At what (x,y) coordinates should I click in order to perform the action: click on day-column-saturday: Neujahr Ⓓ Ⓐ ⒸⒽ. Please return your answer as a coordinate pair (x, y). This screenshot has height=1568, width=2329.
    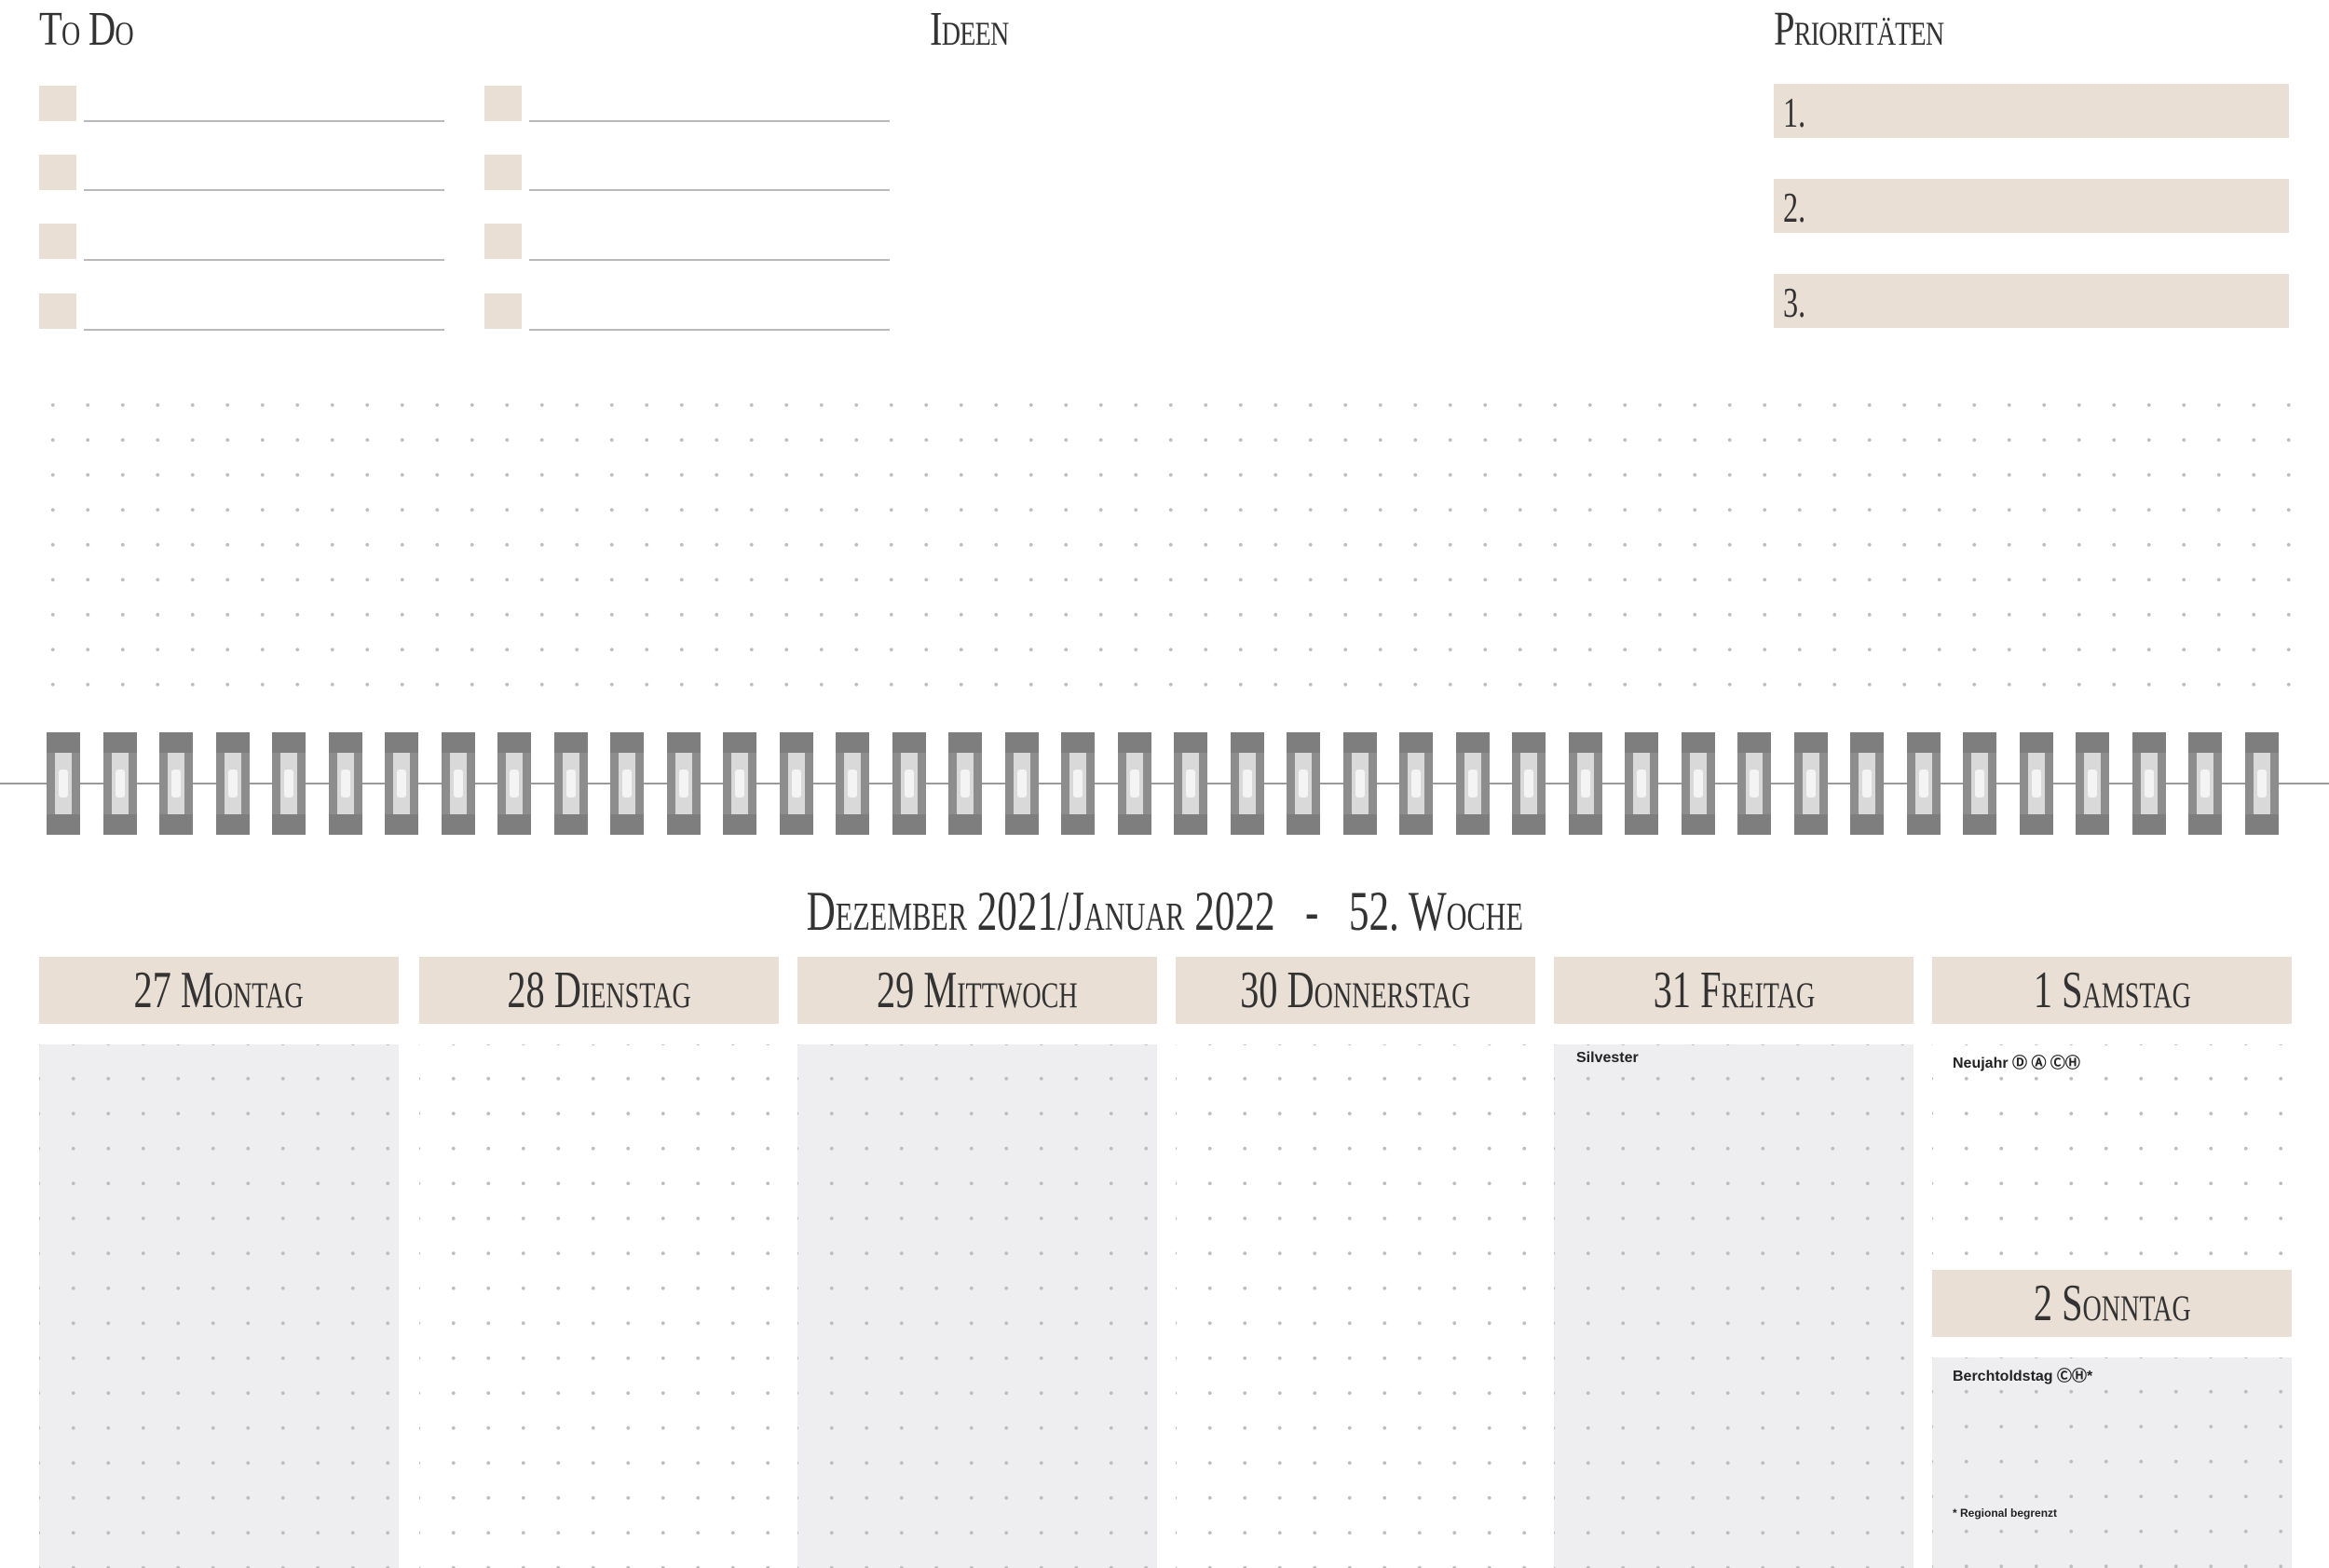
    Looking at the image, I should click on (2112, 1153).